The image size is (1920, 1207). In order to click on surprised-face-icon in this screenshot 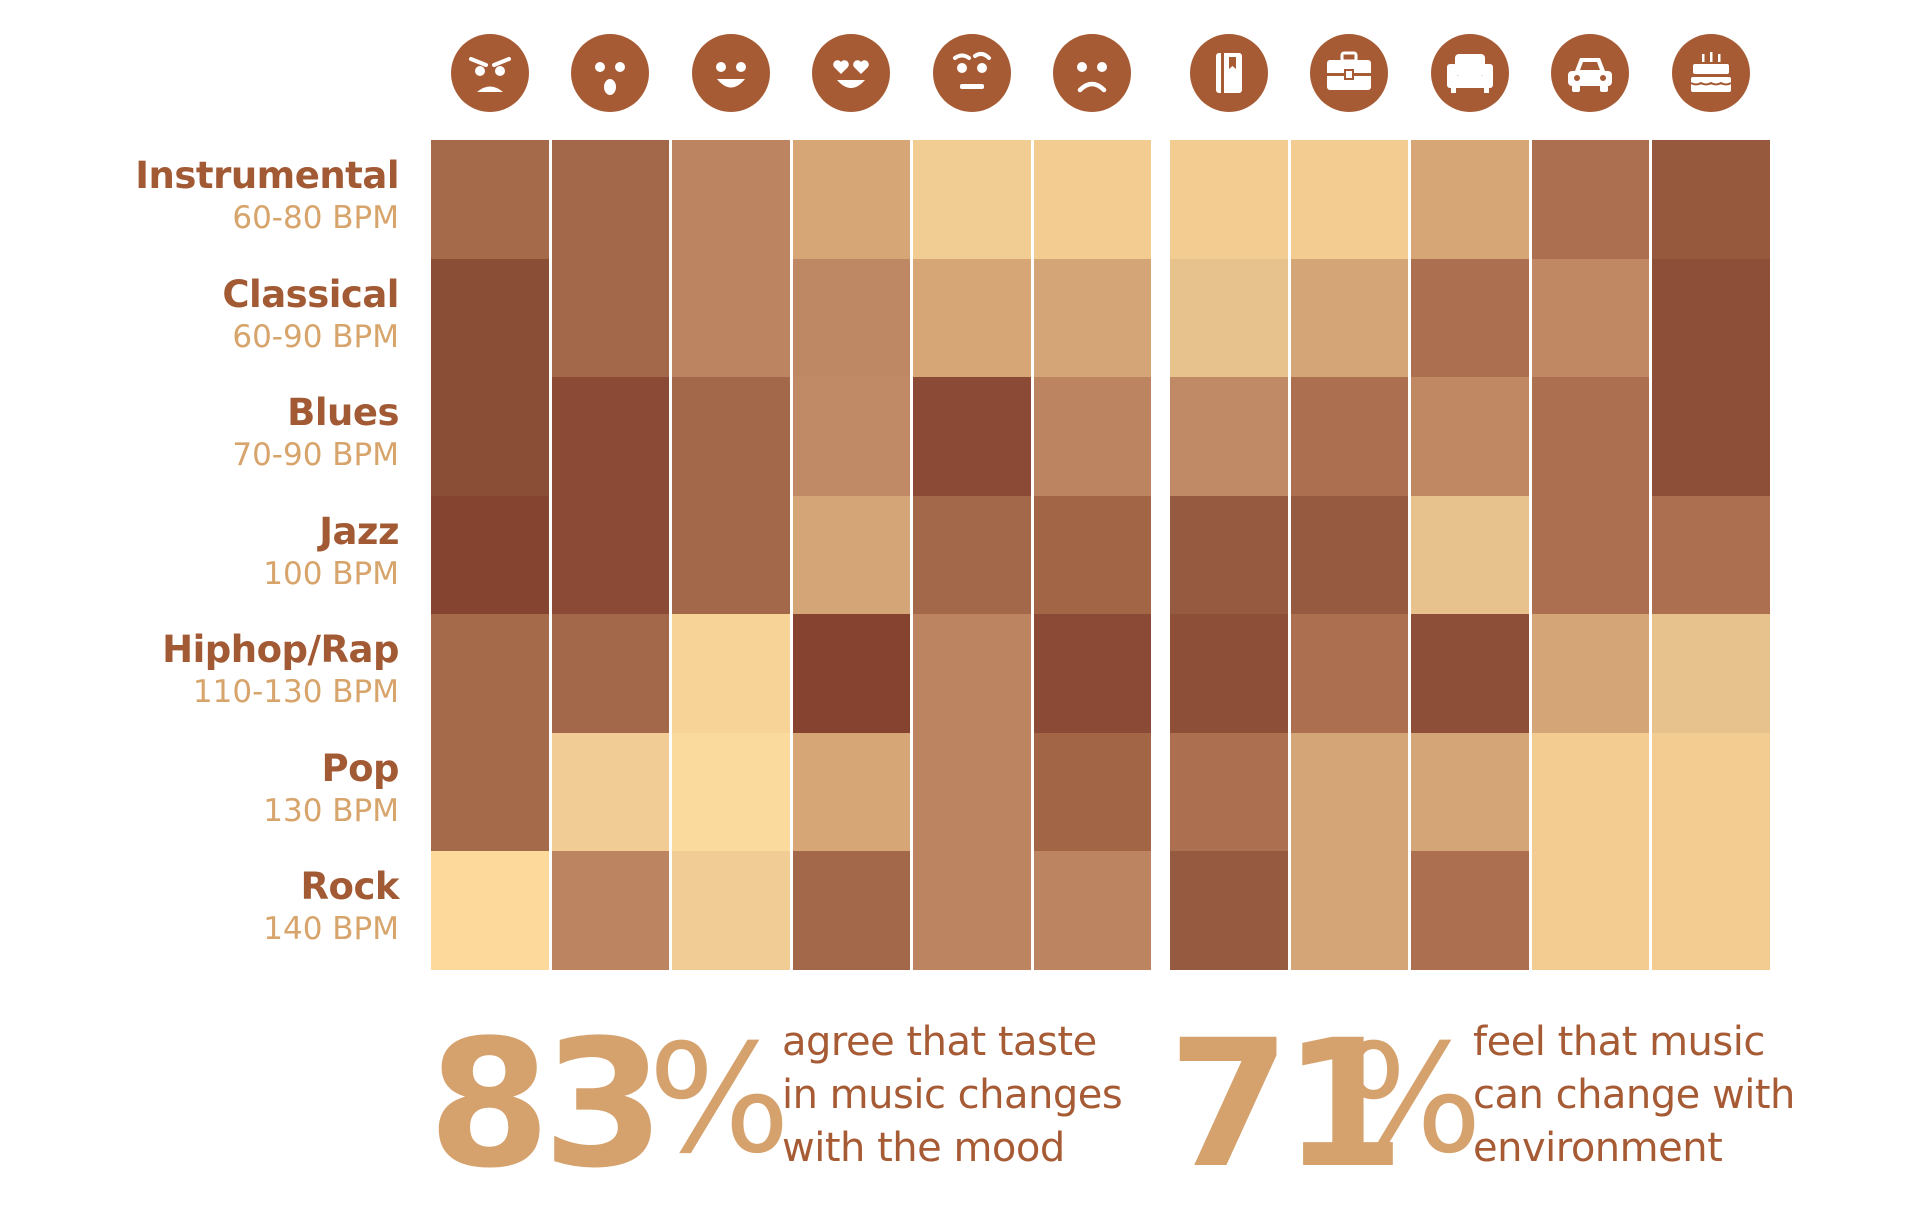, I will do `click(610, 73)`.